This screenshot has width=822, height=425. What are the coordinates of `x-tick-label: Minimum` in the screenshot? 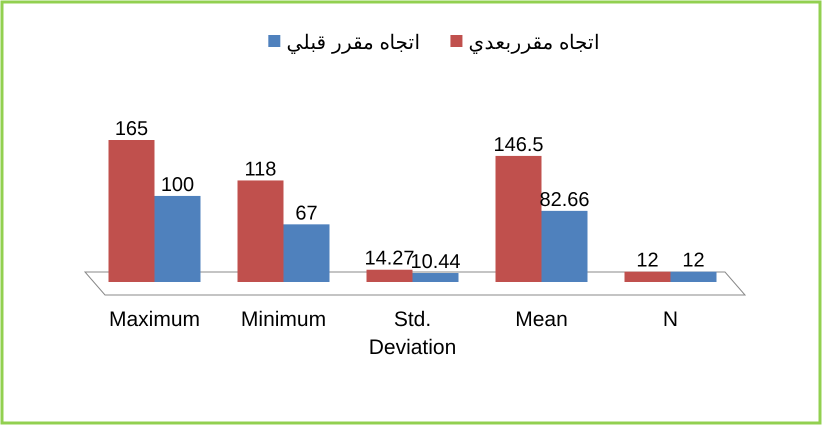 It's located at (283, 319).